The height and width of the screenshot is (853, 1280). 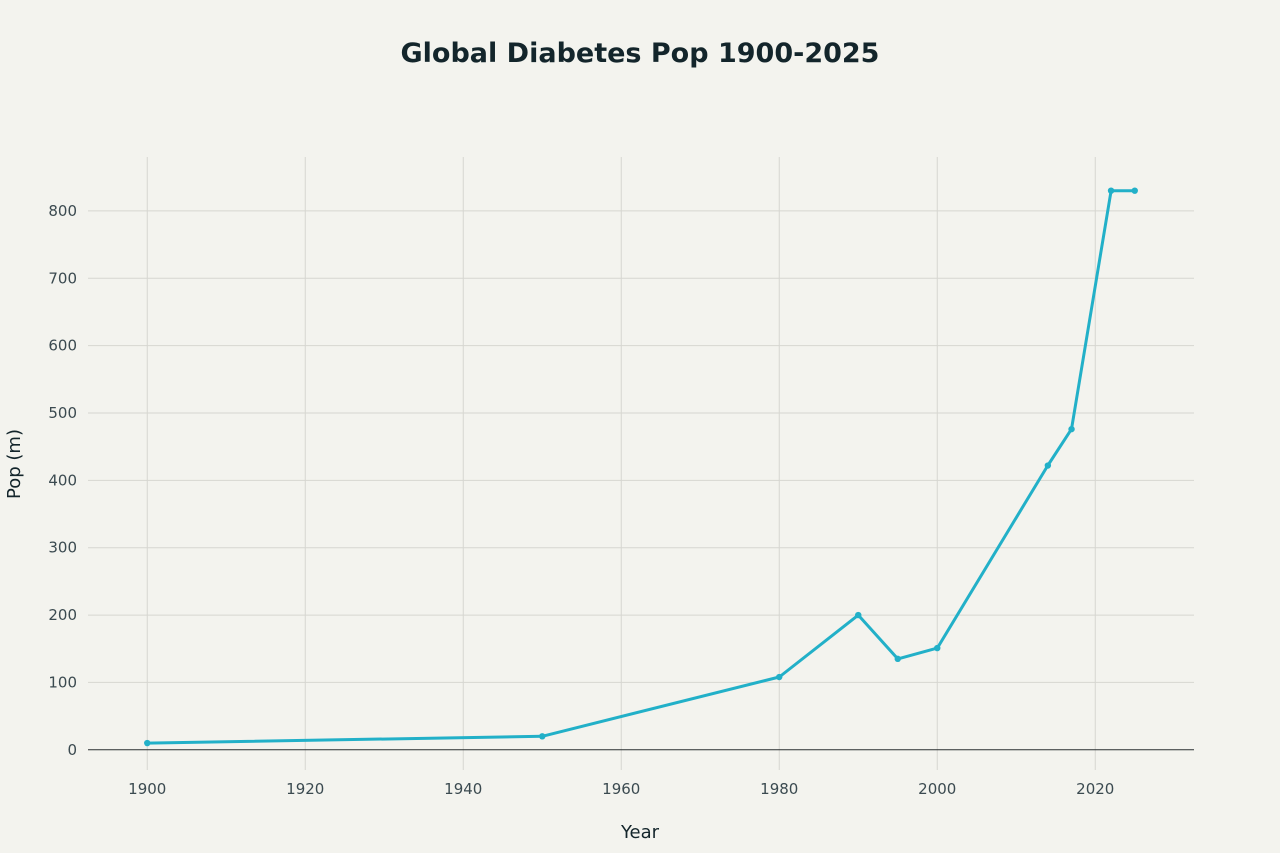 What do you see at coordinates (62, 480) in the screenshot?
I see `y-tick-label-400: 400` at bounding box center [62, 480].